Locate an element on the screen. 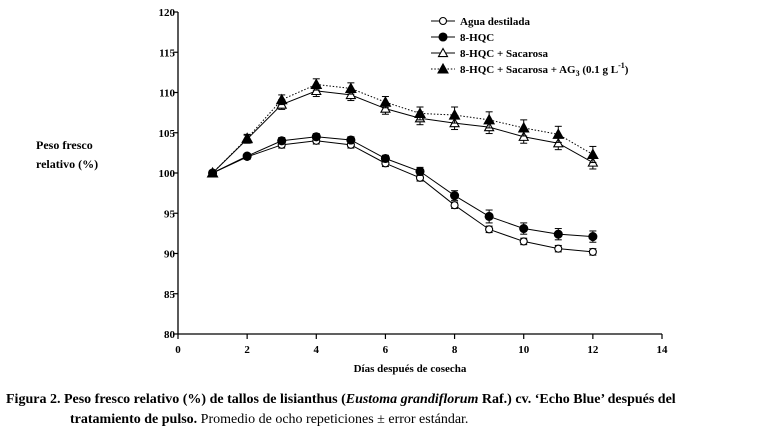  x-tick-label: 12 is located at coordinates (593, 350).